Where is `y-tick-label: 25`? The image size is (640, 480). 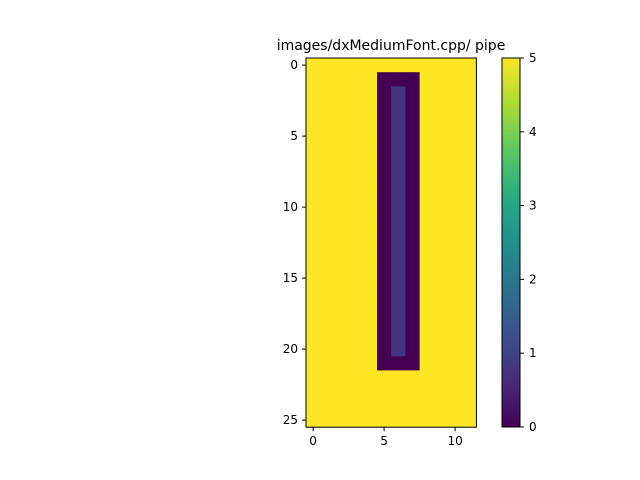 y-tick-label: 25 is located at coordinates (290, 420).